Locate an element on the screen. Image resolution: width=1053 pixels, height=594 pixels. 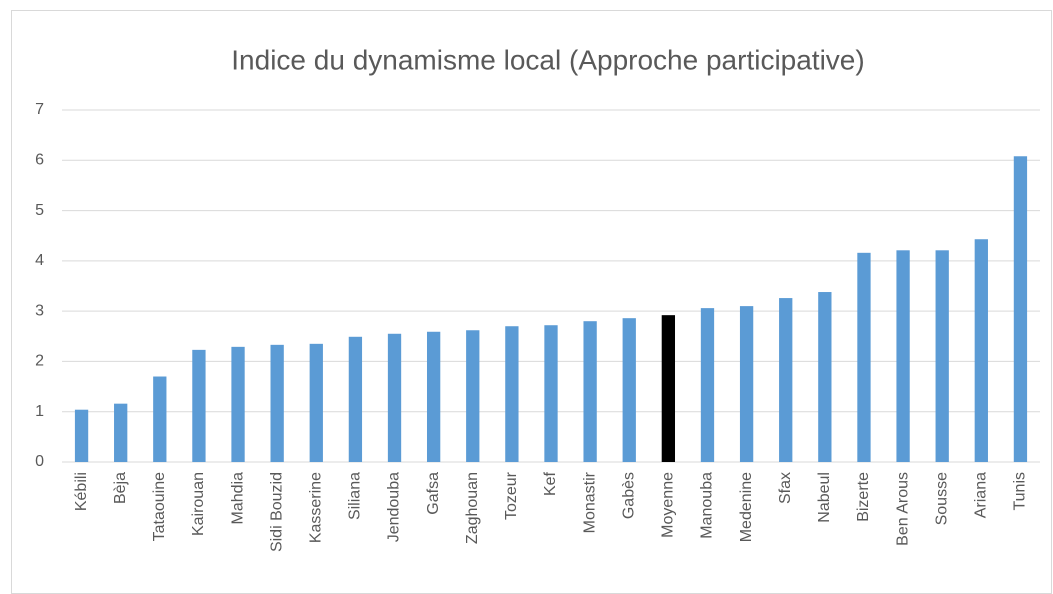
x-tick-label: Sfax is located at coordinates (785, 488).